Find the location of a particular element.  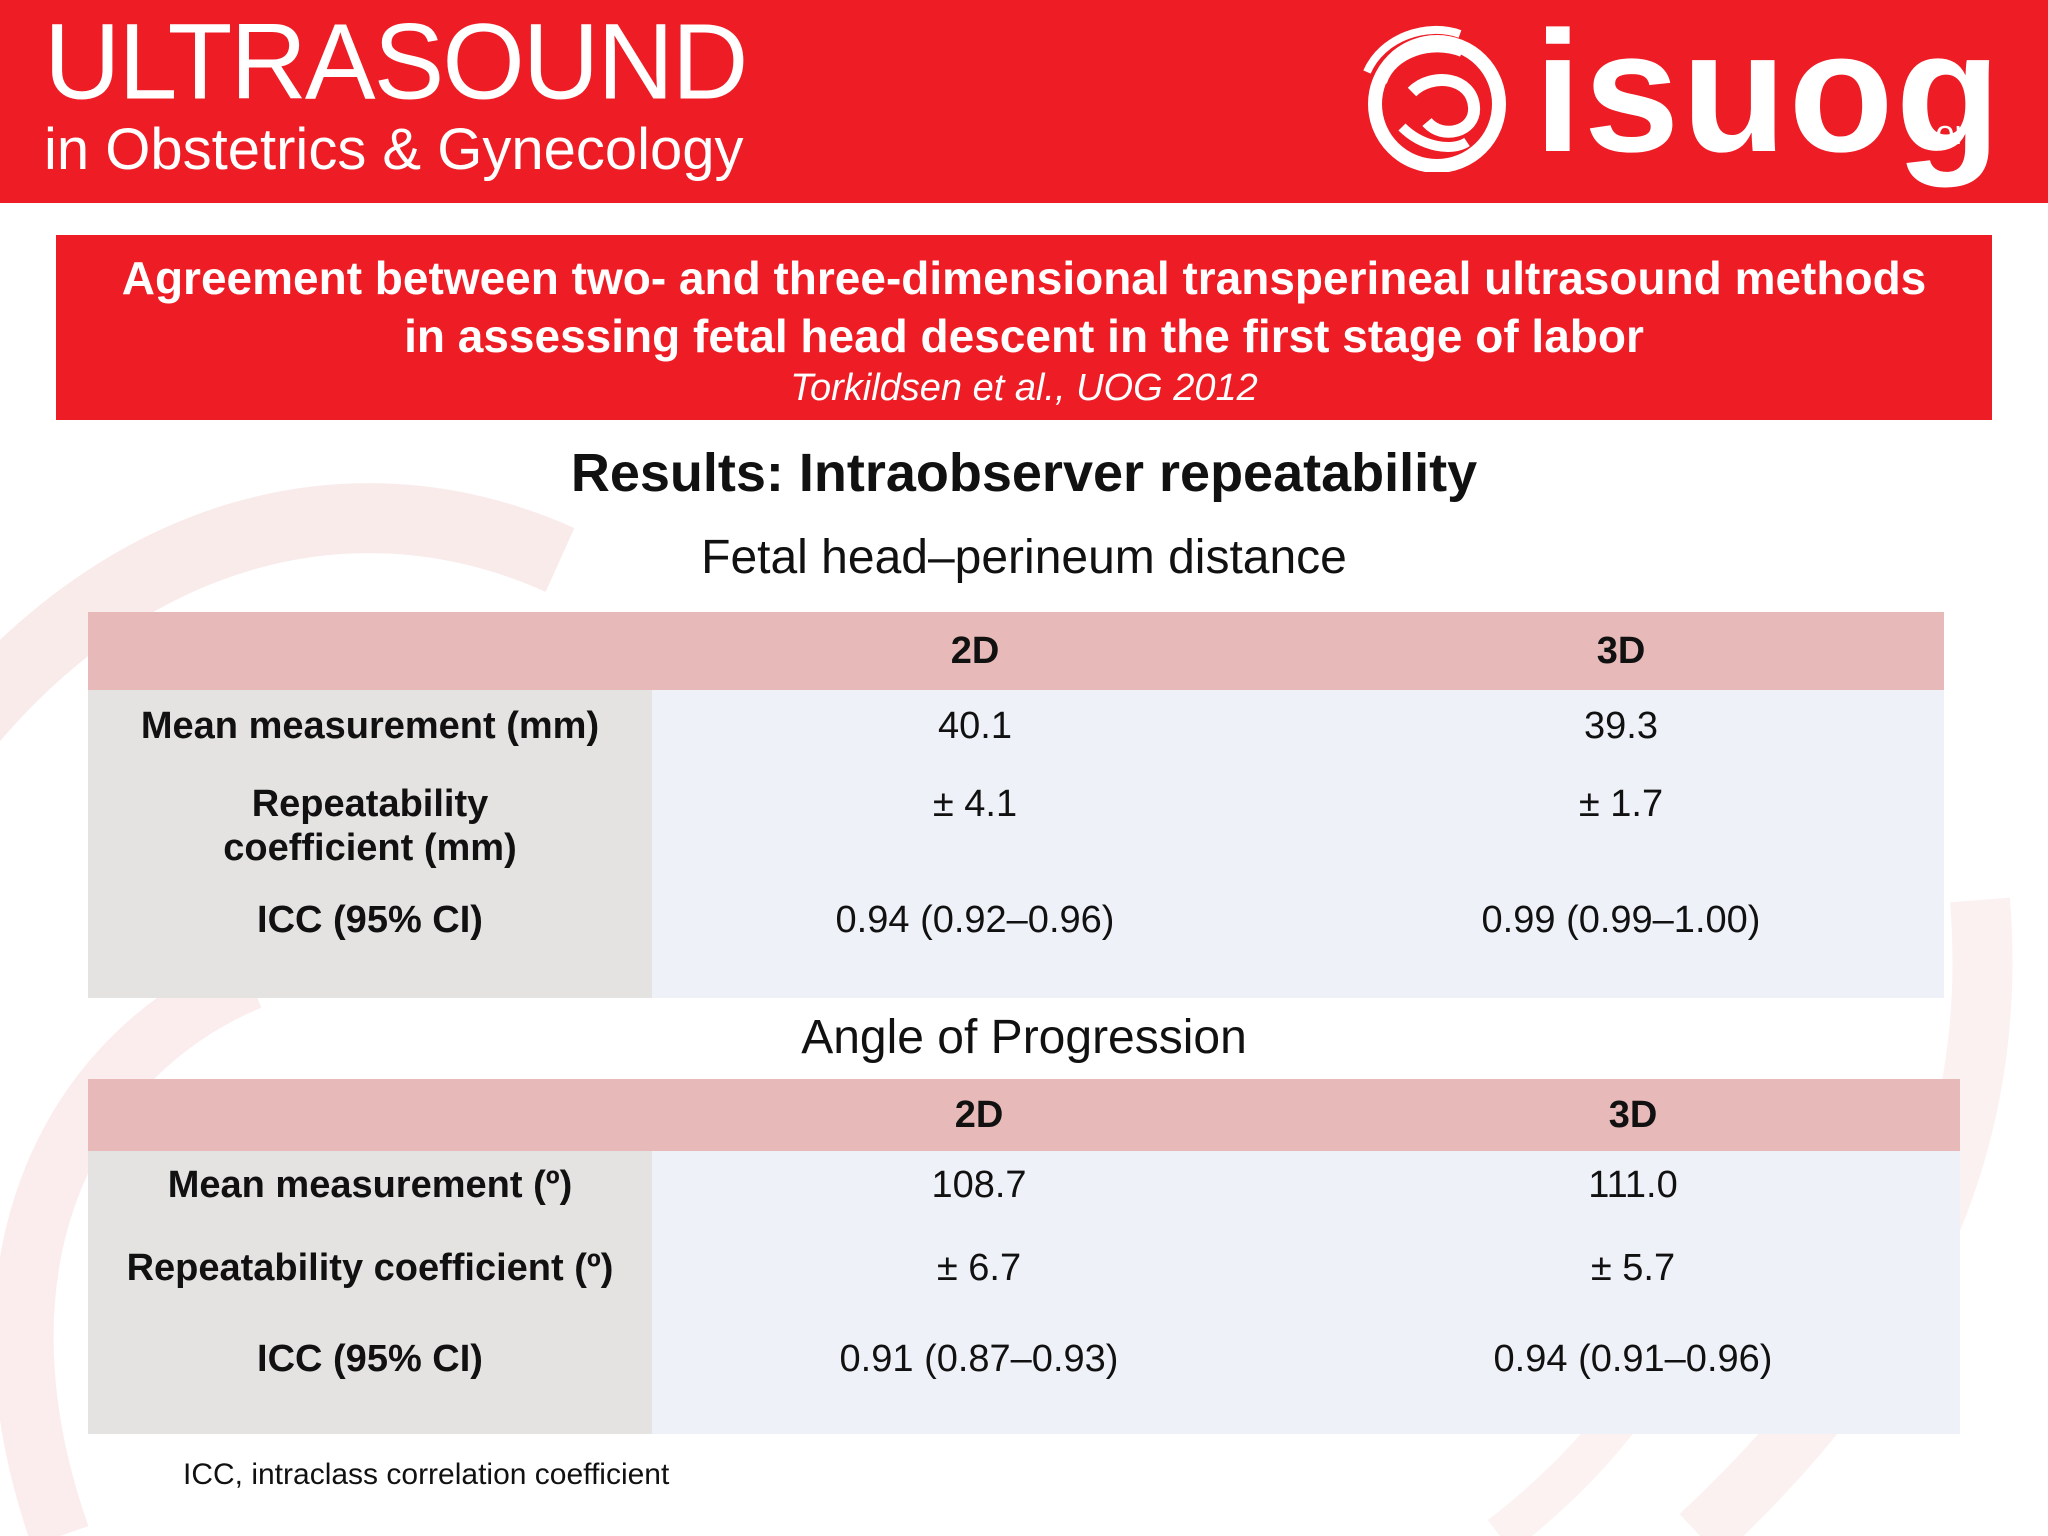

table2-row-mean-label: Mean measurement (º) is located at coordinates (370, 1185).